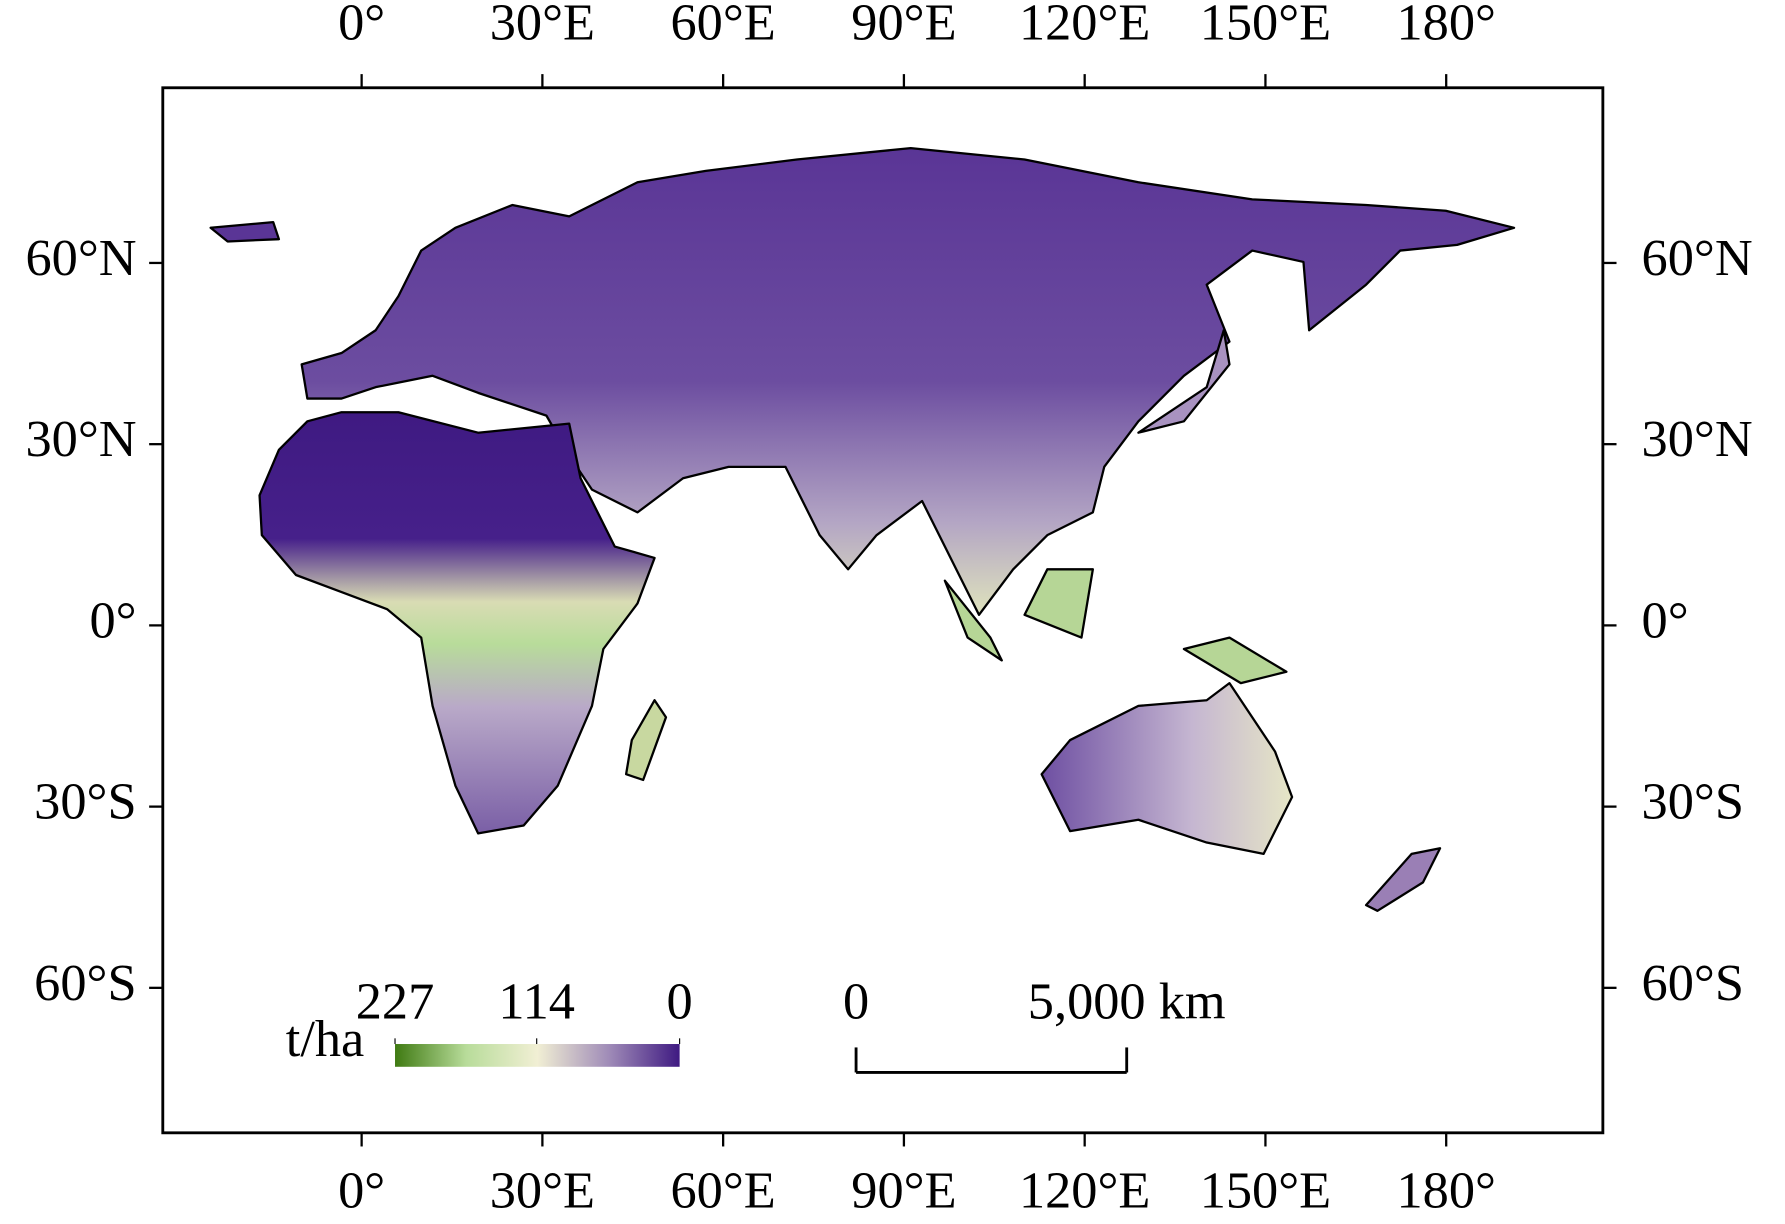  Describe the element at coordinates (1445, 25) in the screenshot. I see `x-tick-label-top: 180°` at that location.